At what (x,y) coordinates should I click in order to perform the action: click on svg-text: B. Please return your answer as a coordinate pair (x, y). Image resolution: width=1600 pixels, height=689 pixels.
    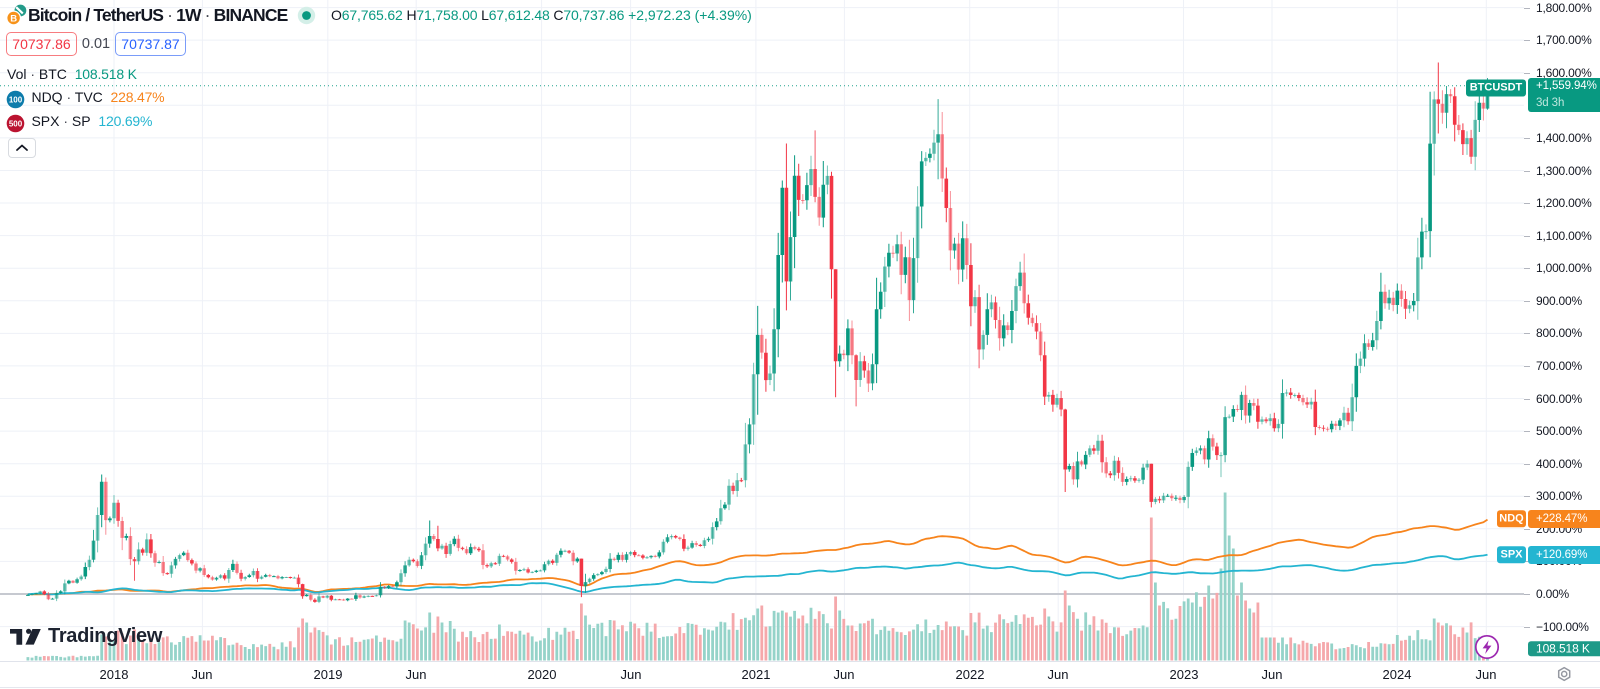
    Looking at the image, I should click on (13, 18).